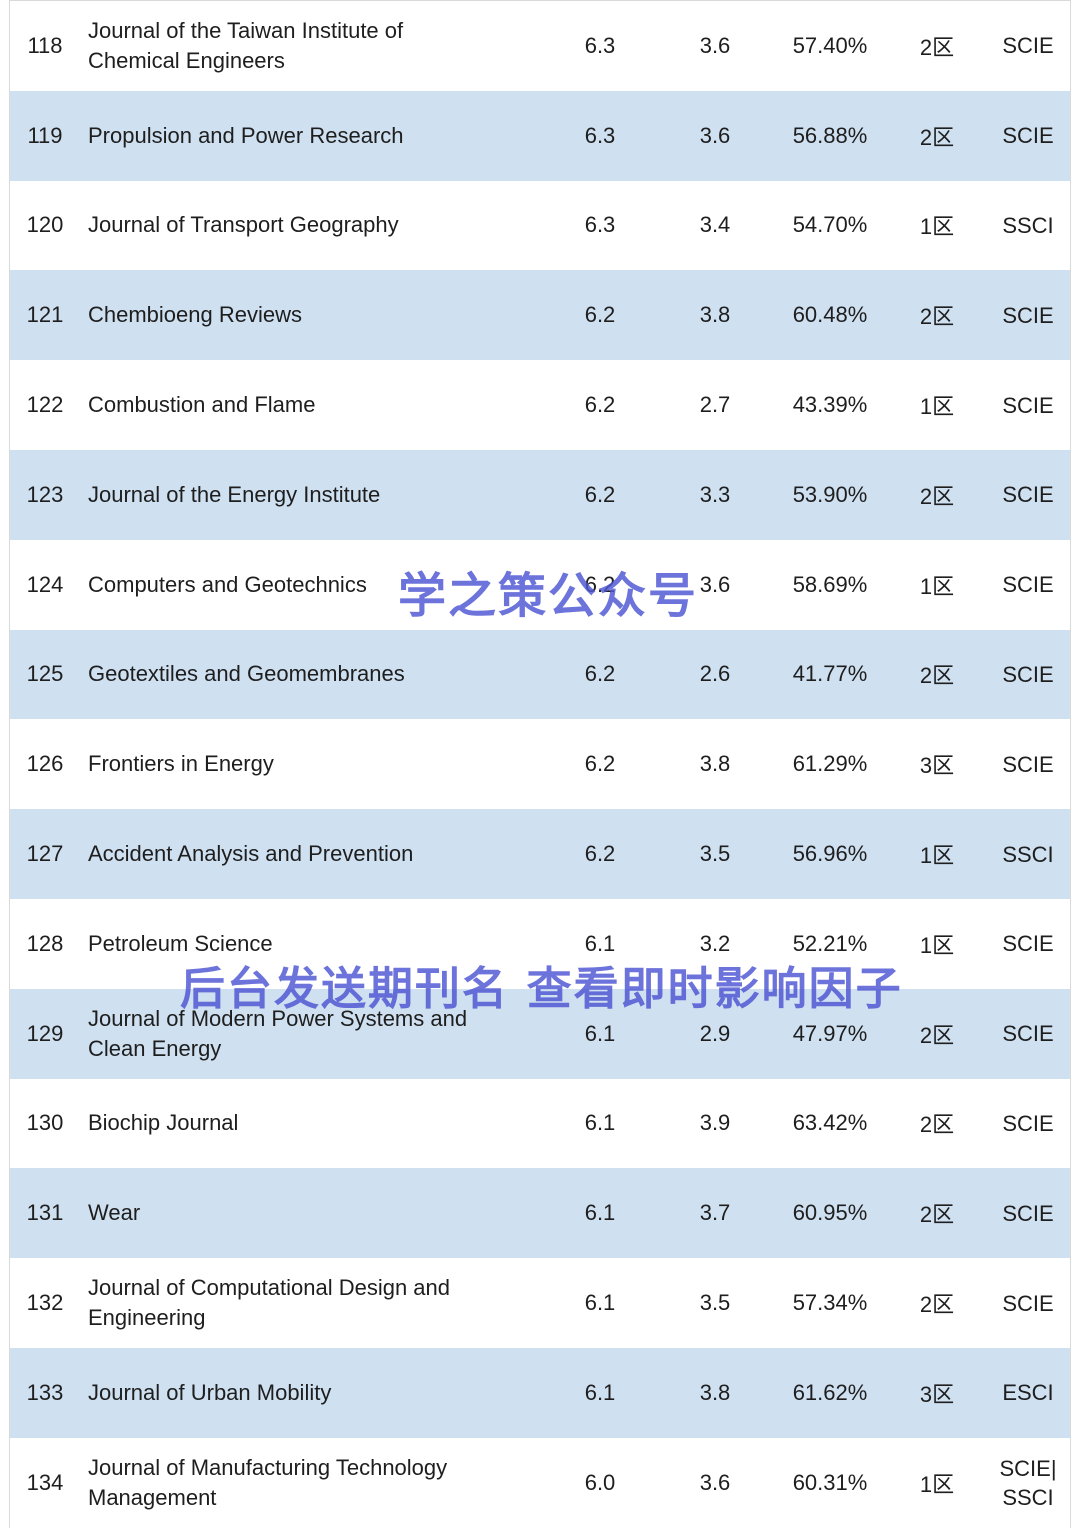 The image size is (1080, 1528). Describe the element at coordinates (937, 766) in the screenshot. I see `zone-cell: 3区` at that location.